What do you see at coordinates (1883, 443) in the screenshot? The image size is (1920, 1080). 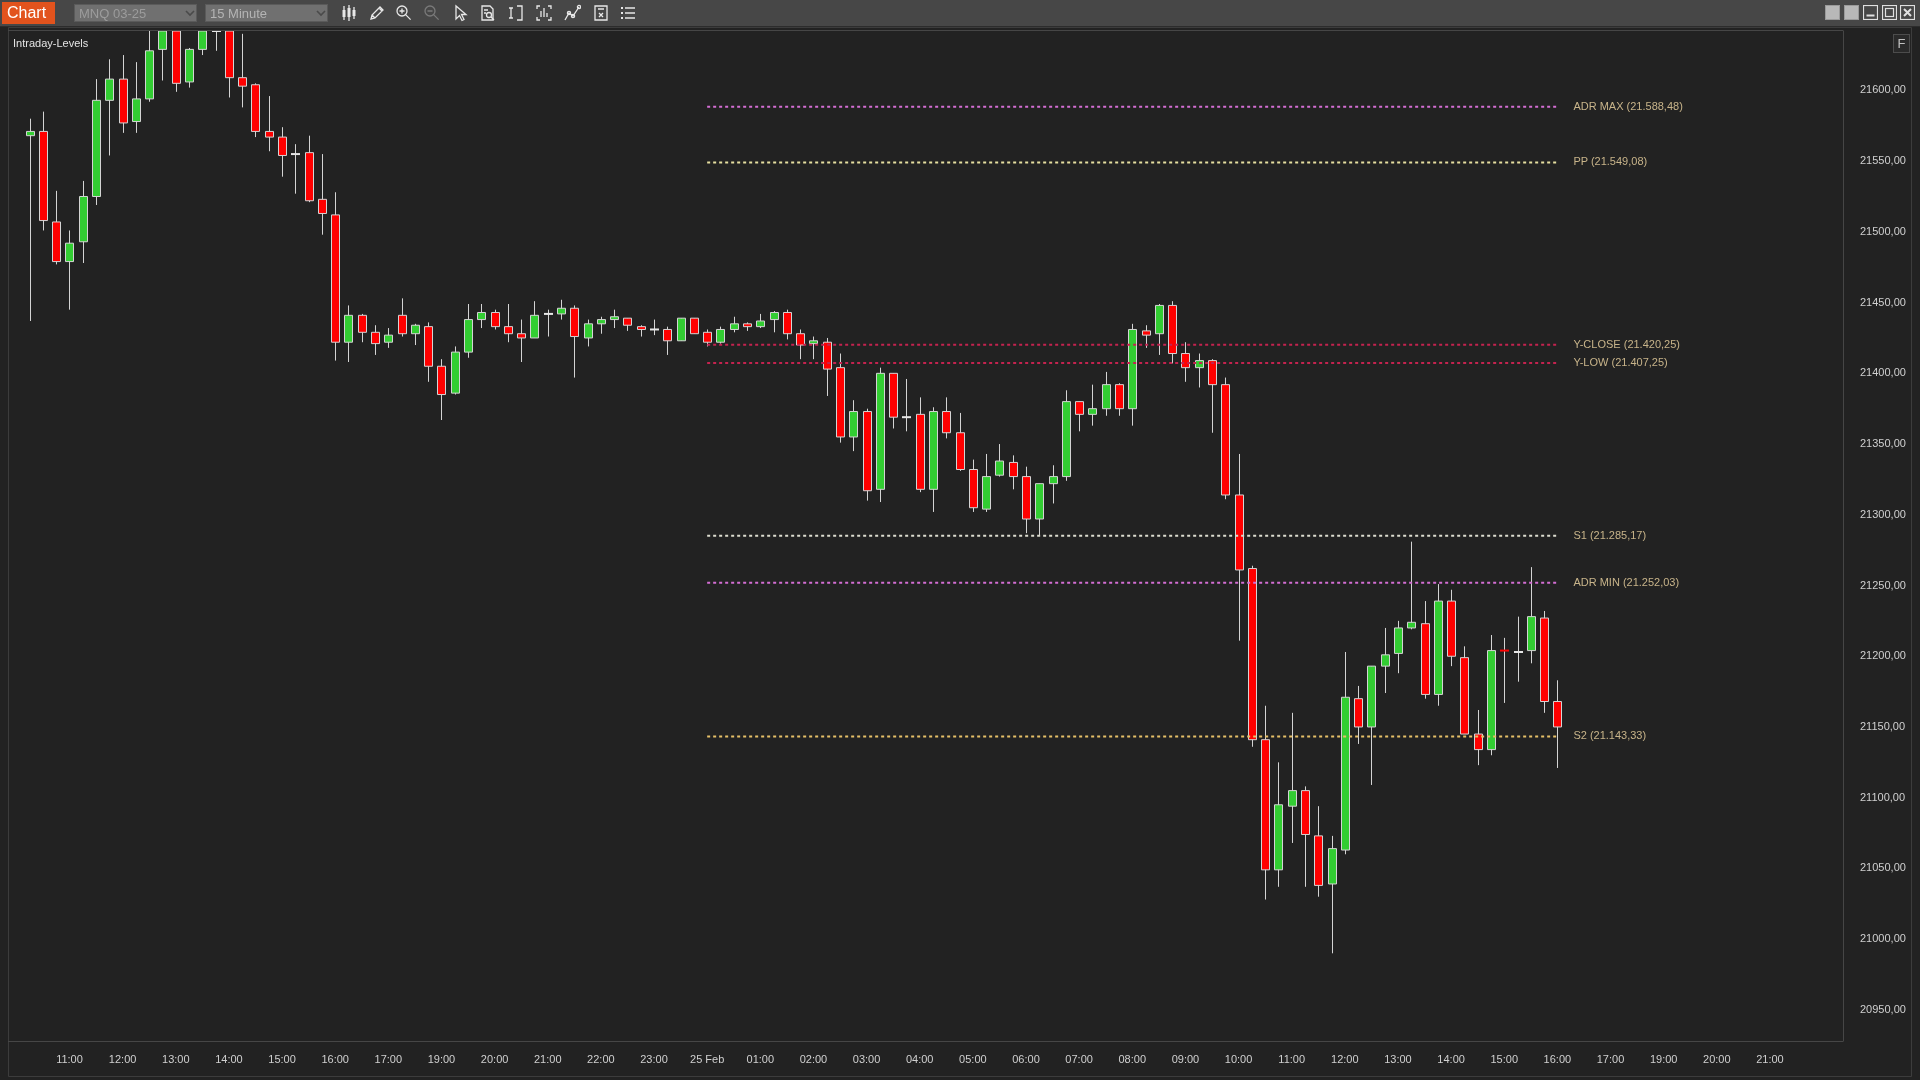 I see `y-tick-label: 21350,00` at bounding box center [1883, 443].